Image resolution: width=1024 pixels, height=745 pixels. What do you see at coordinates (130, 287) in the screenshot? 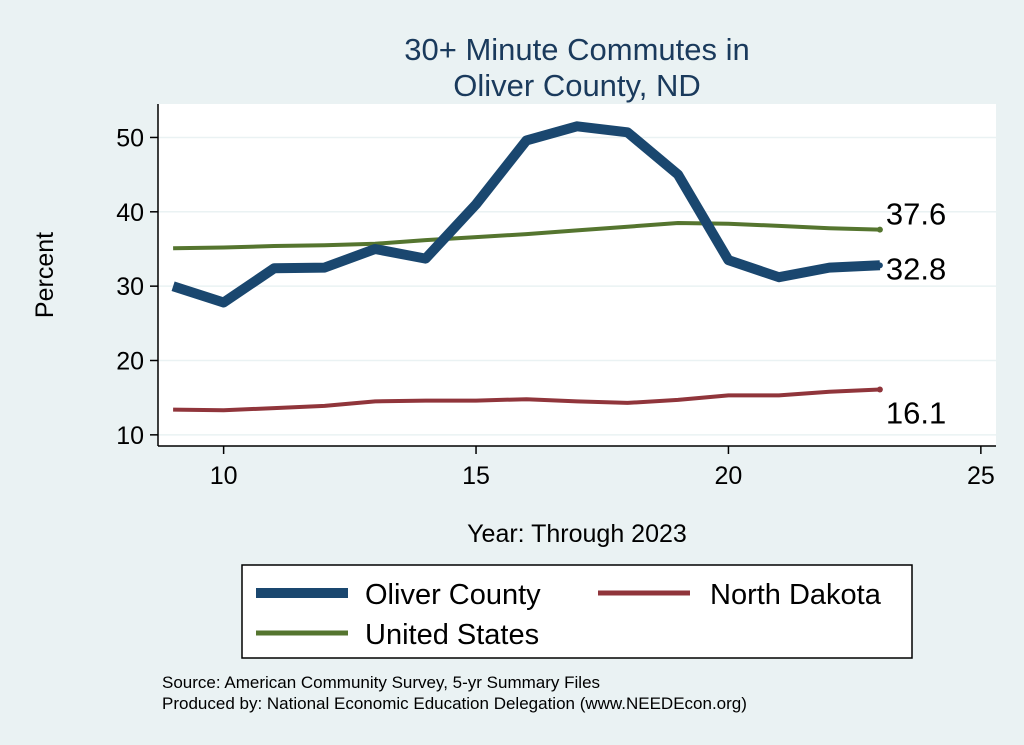
I see `y-tick-label-30: 30` at bounding box center [130, 287].